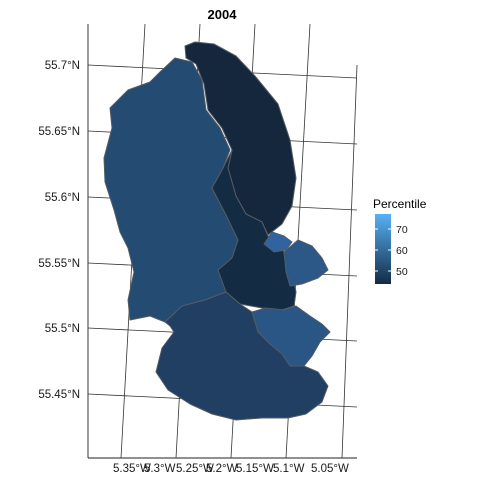 This screenshot has height=485, width=480. I want to click on lat-label: 55.55°N, so click(59, 264).